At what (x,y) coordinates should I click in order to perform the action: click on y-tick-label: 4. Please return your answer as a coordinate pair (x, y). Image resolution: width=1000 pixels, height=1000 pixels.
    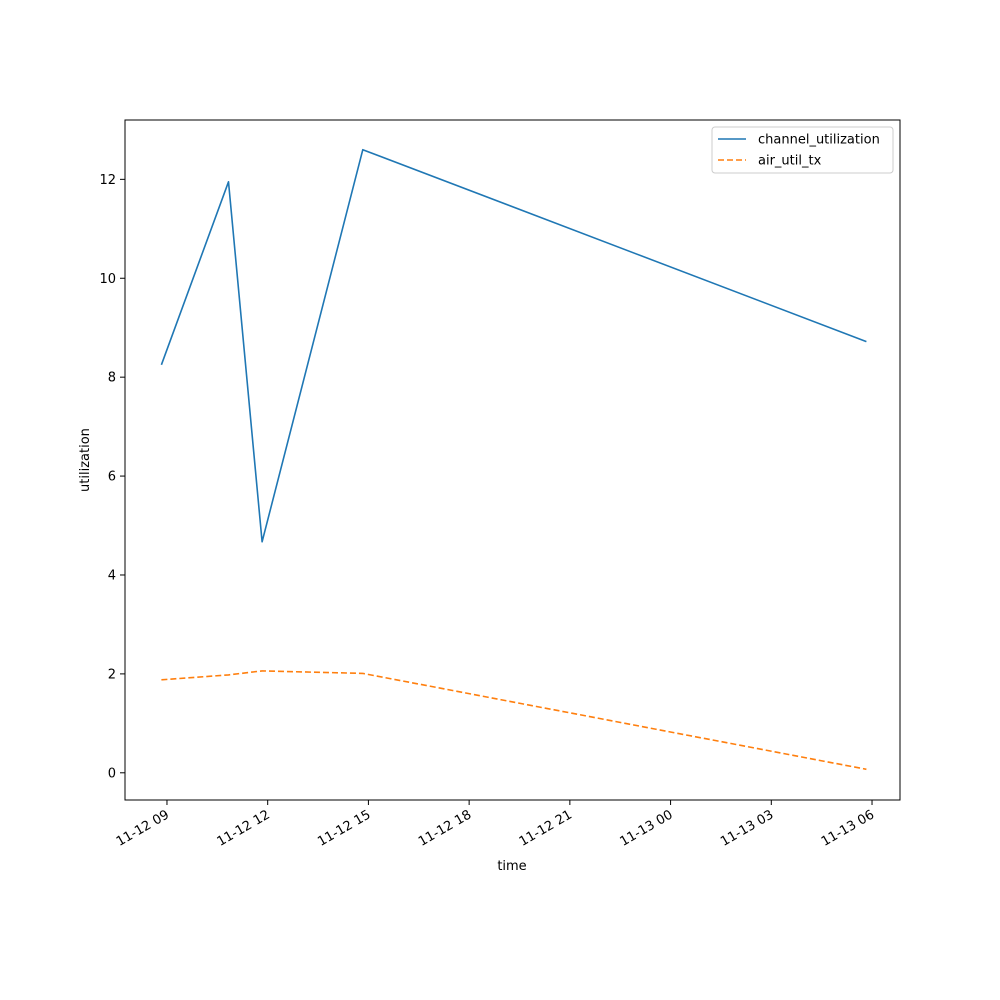
    Looking at the image, I should click on (112, 575).